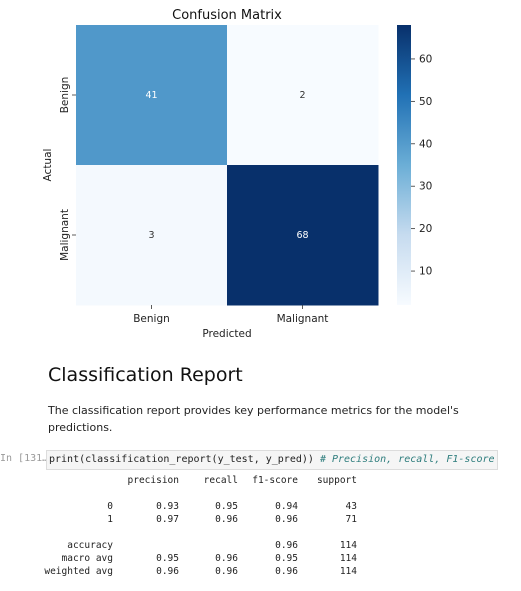 The image size is (521, 591). What do you see at coordinates (145, 375) in the screenshot?
I see `section-heading: Classification Report` at bounding box center [145, 375].